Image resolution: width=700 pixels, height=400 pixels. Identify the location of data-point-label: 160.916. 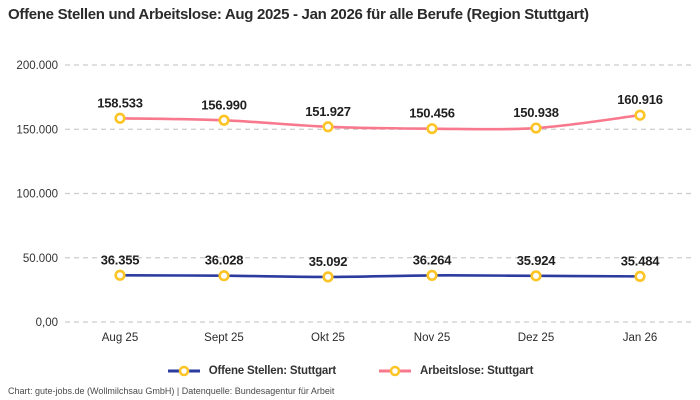
(640, 99).